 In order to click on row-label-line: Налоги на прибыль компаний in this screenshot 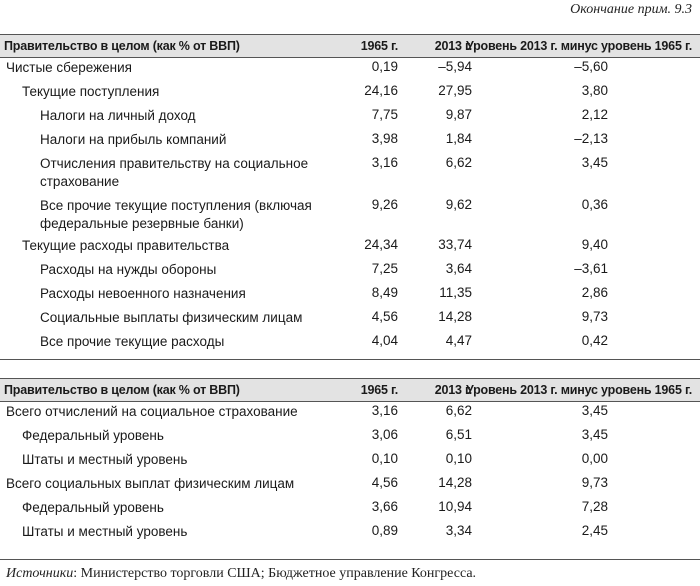, I will do `click(133, 139)`.